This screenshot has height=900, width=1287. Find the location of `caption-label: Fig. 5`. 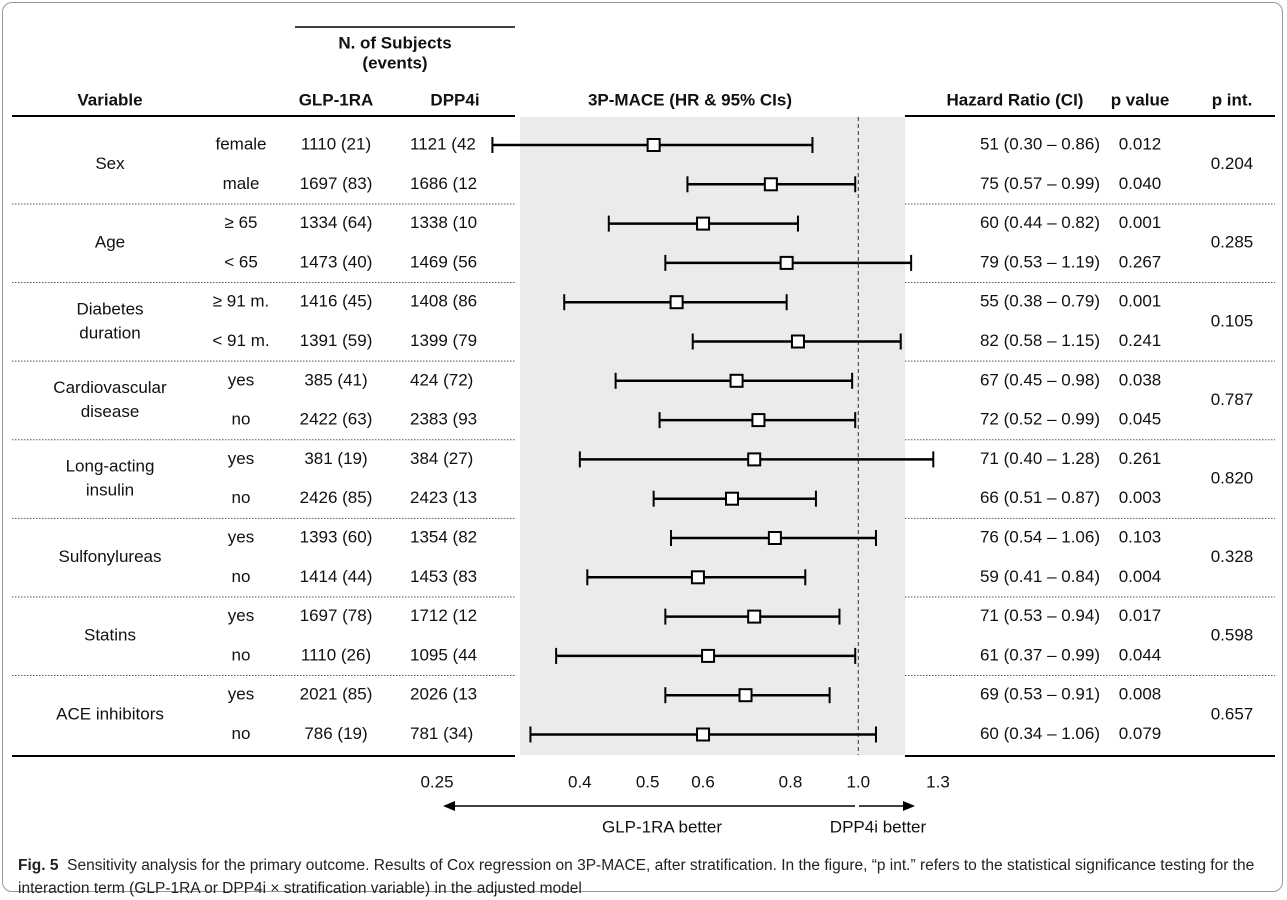

caption-label: Fig. 5 is located at coordinates (38, 865).